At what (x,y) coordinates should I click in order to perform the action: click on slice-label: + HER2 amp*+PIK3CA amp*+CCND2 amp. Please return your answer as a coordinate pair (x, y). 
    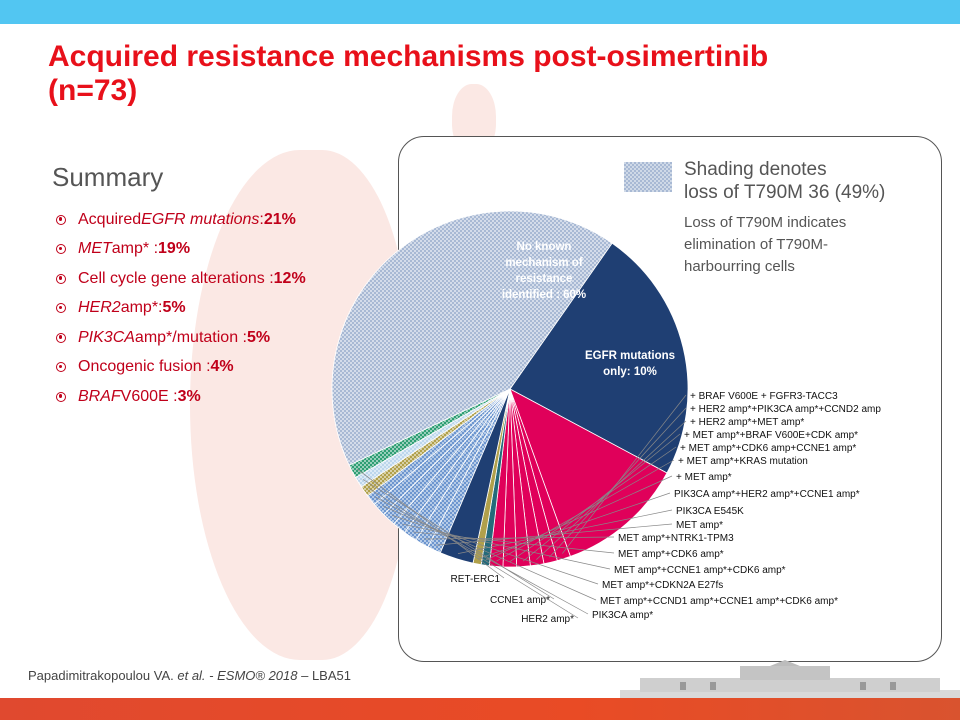
    Looking at the image, I should click on (785, 409).